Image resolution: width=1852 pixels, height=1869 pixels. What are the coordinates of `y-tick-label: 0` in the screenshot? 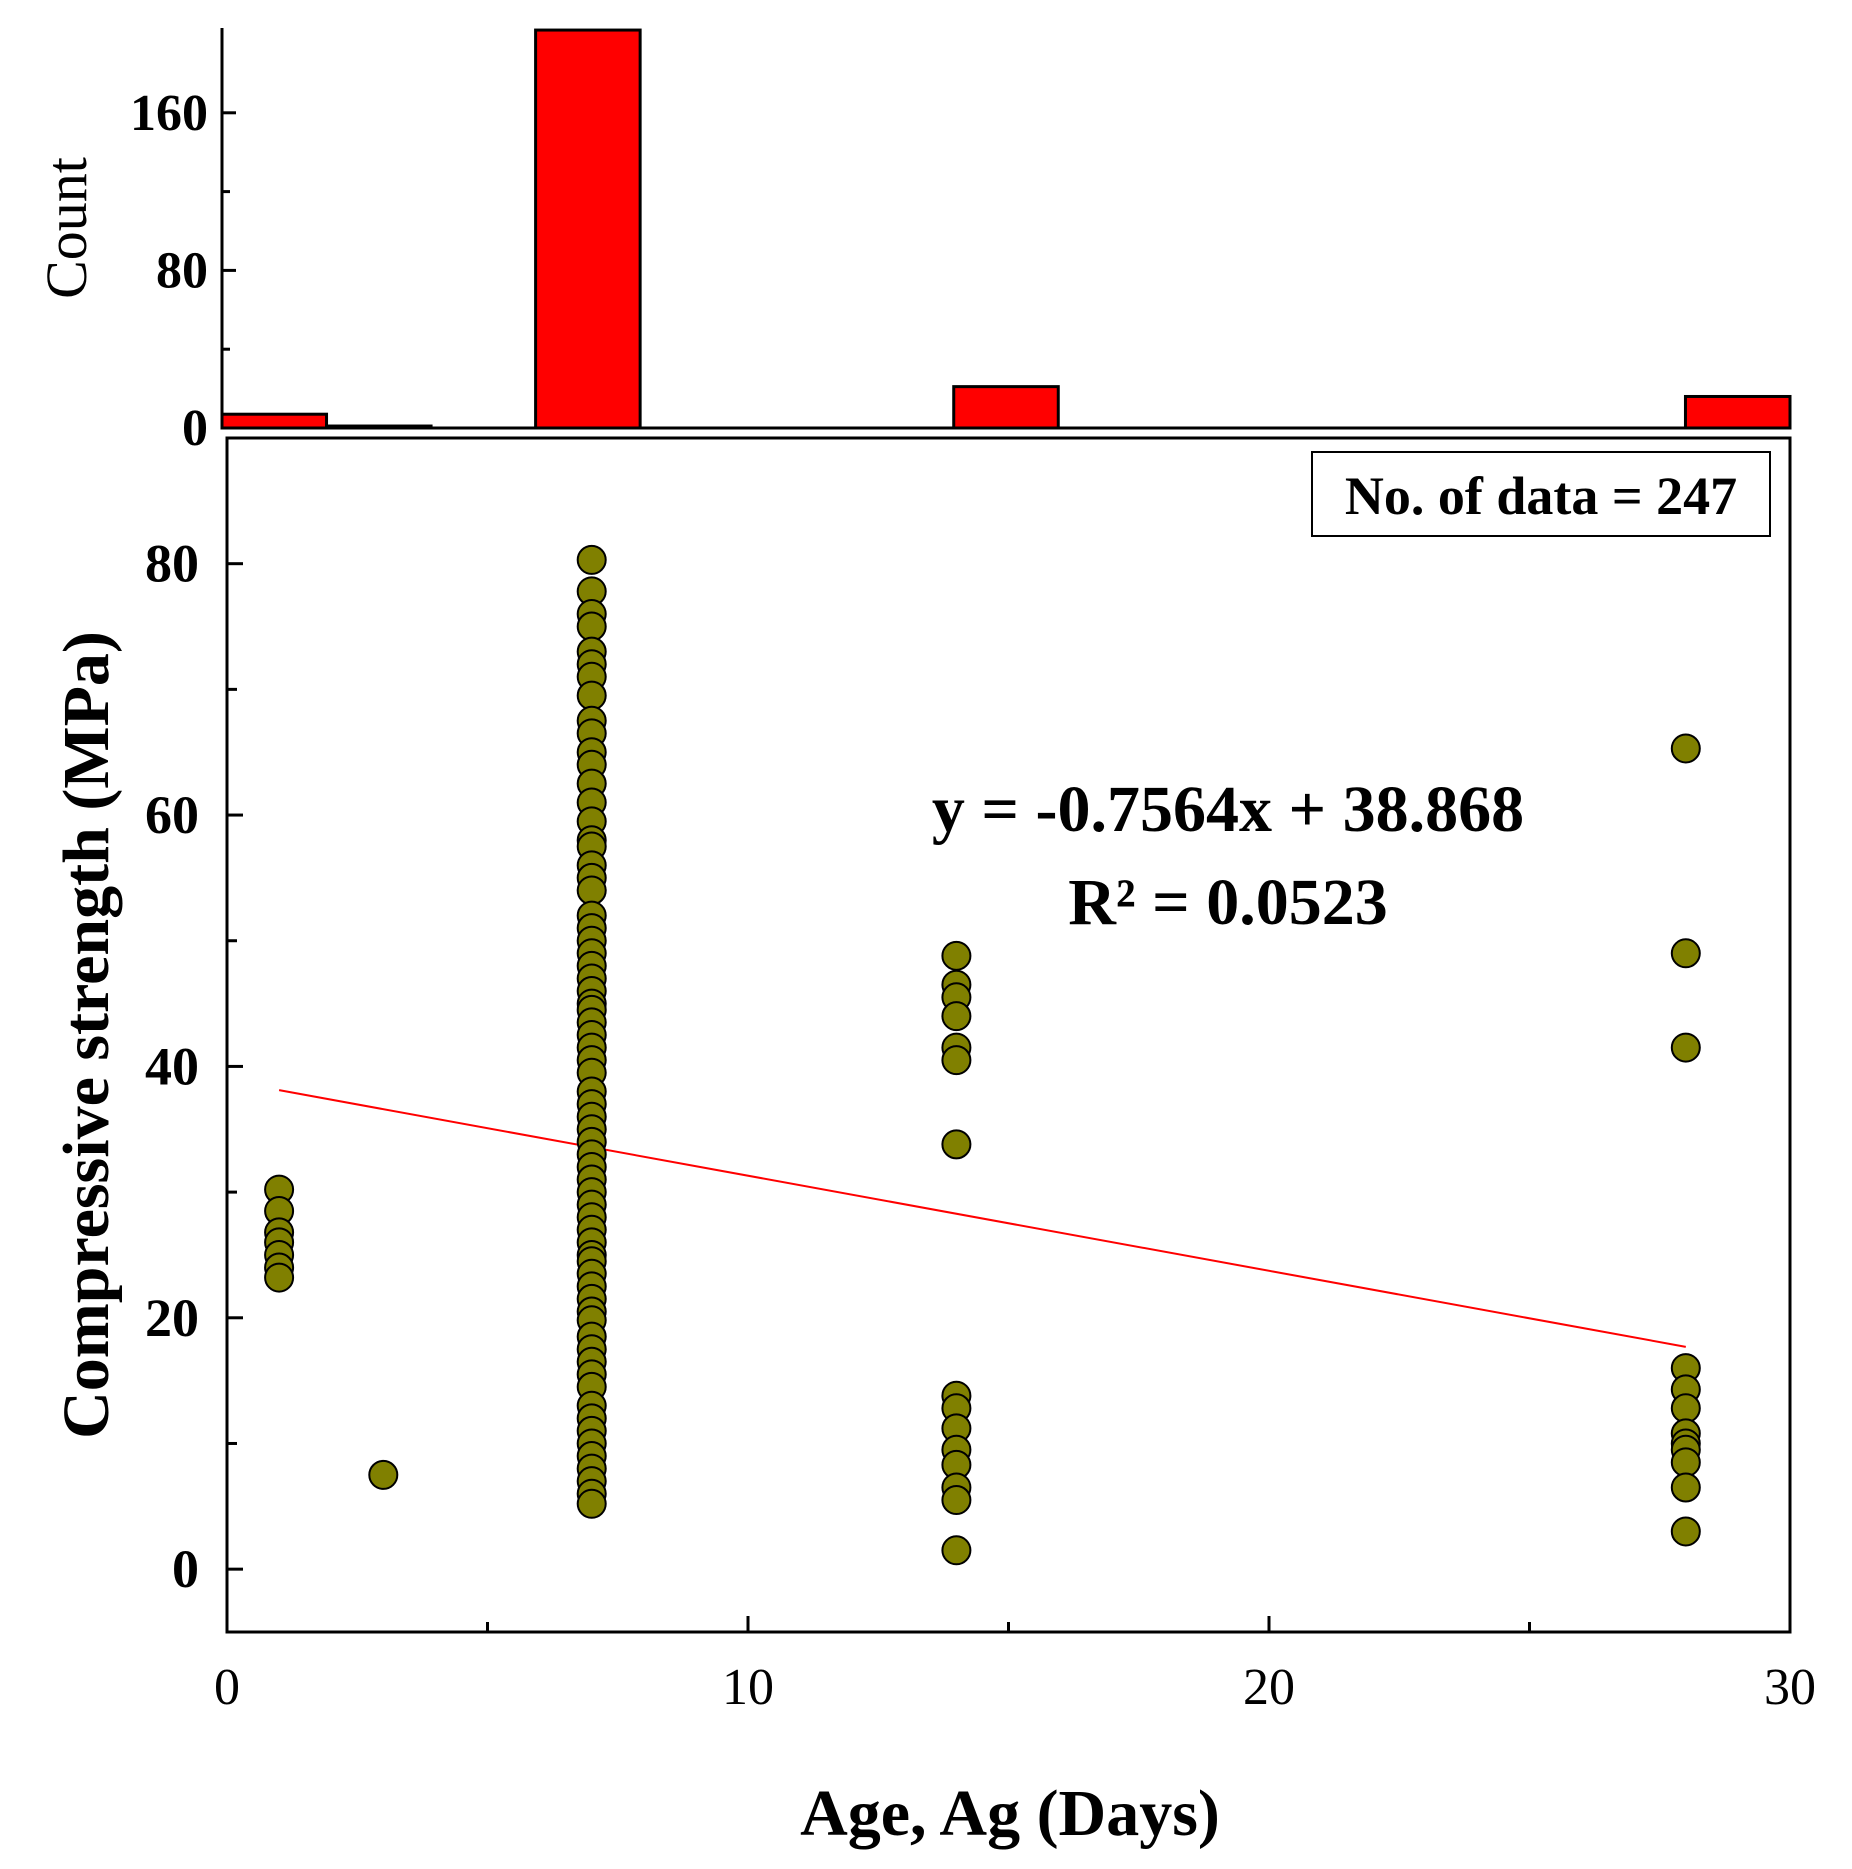 It's located at (185, 1569).